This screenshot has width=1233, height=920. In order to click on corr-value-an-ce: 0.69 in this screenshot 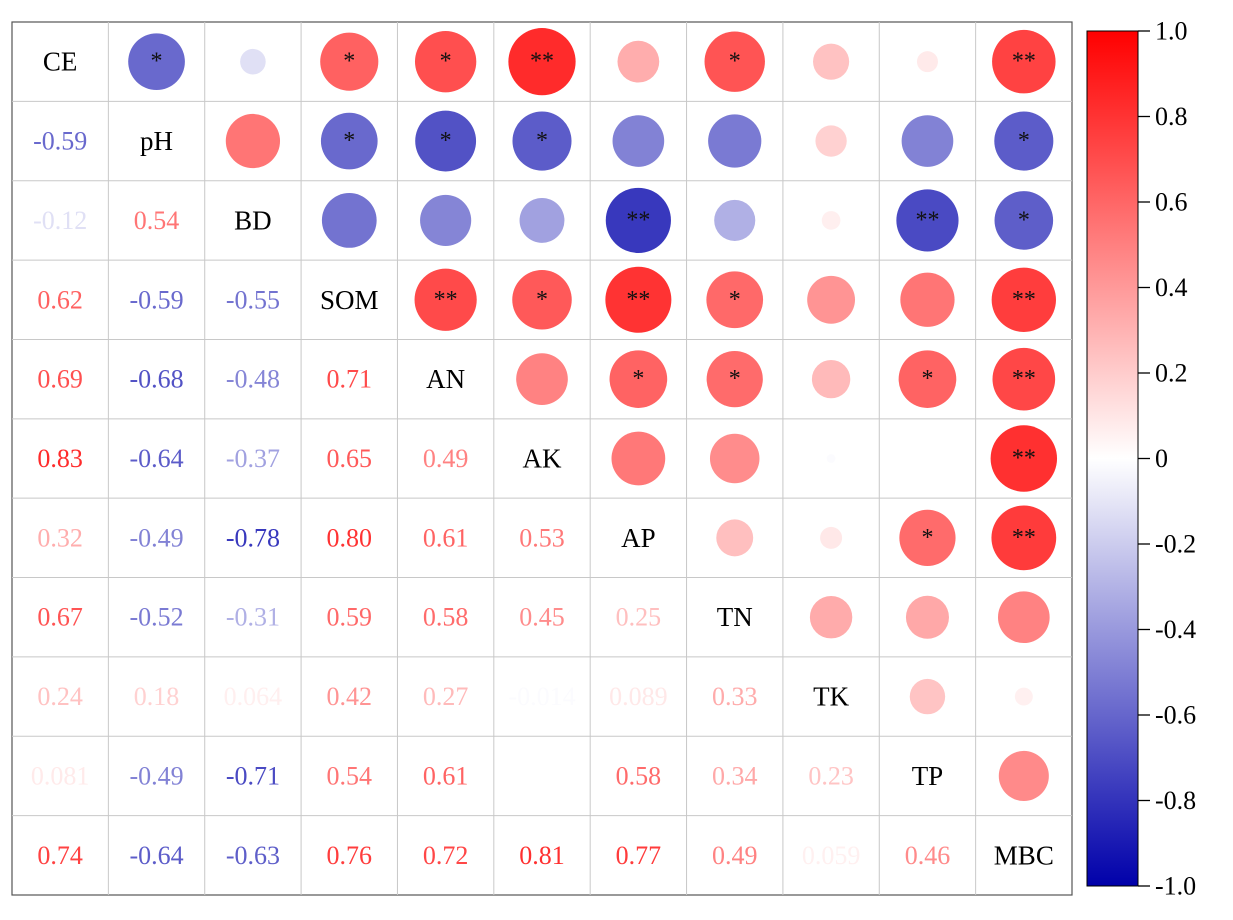, I will do `click(60, 379)`.